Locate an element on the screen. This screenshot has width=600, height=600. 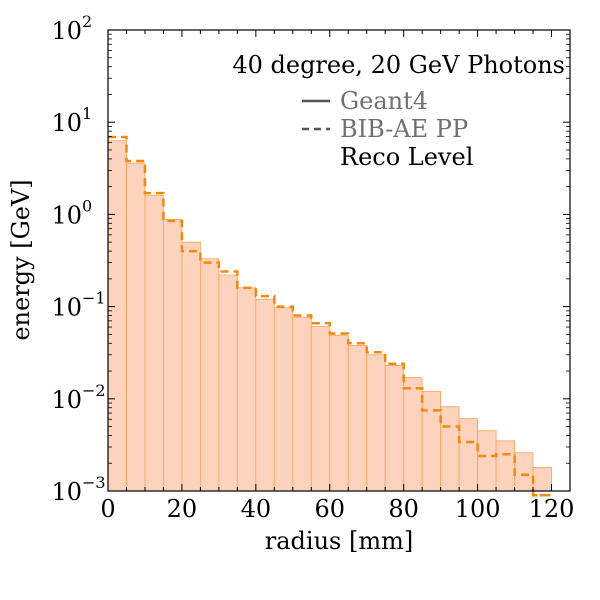
x-tick-label: 120 is located at coordinates (552, 509).